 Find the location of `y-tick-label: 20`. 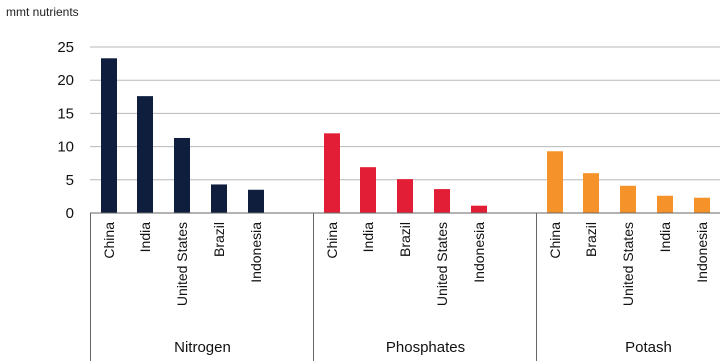

y-tick-label: 20 is located at coordinates (65, 80).